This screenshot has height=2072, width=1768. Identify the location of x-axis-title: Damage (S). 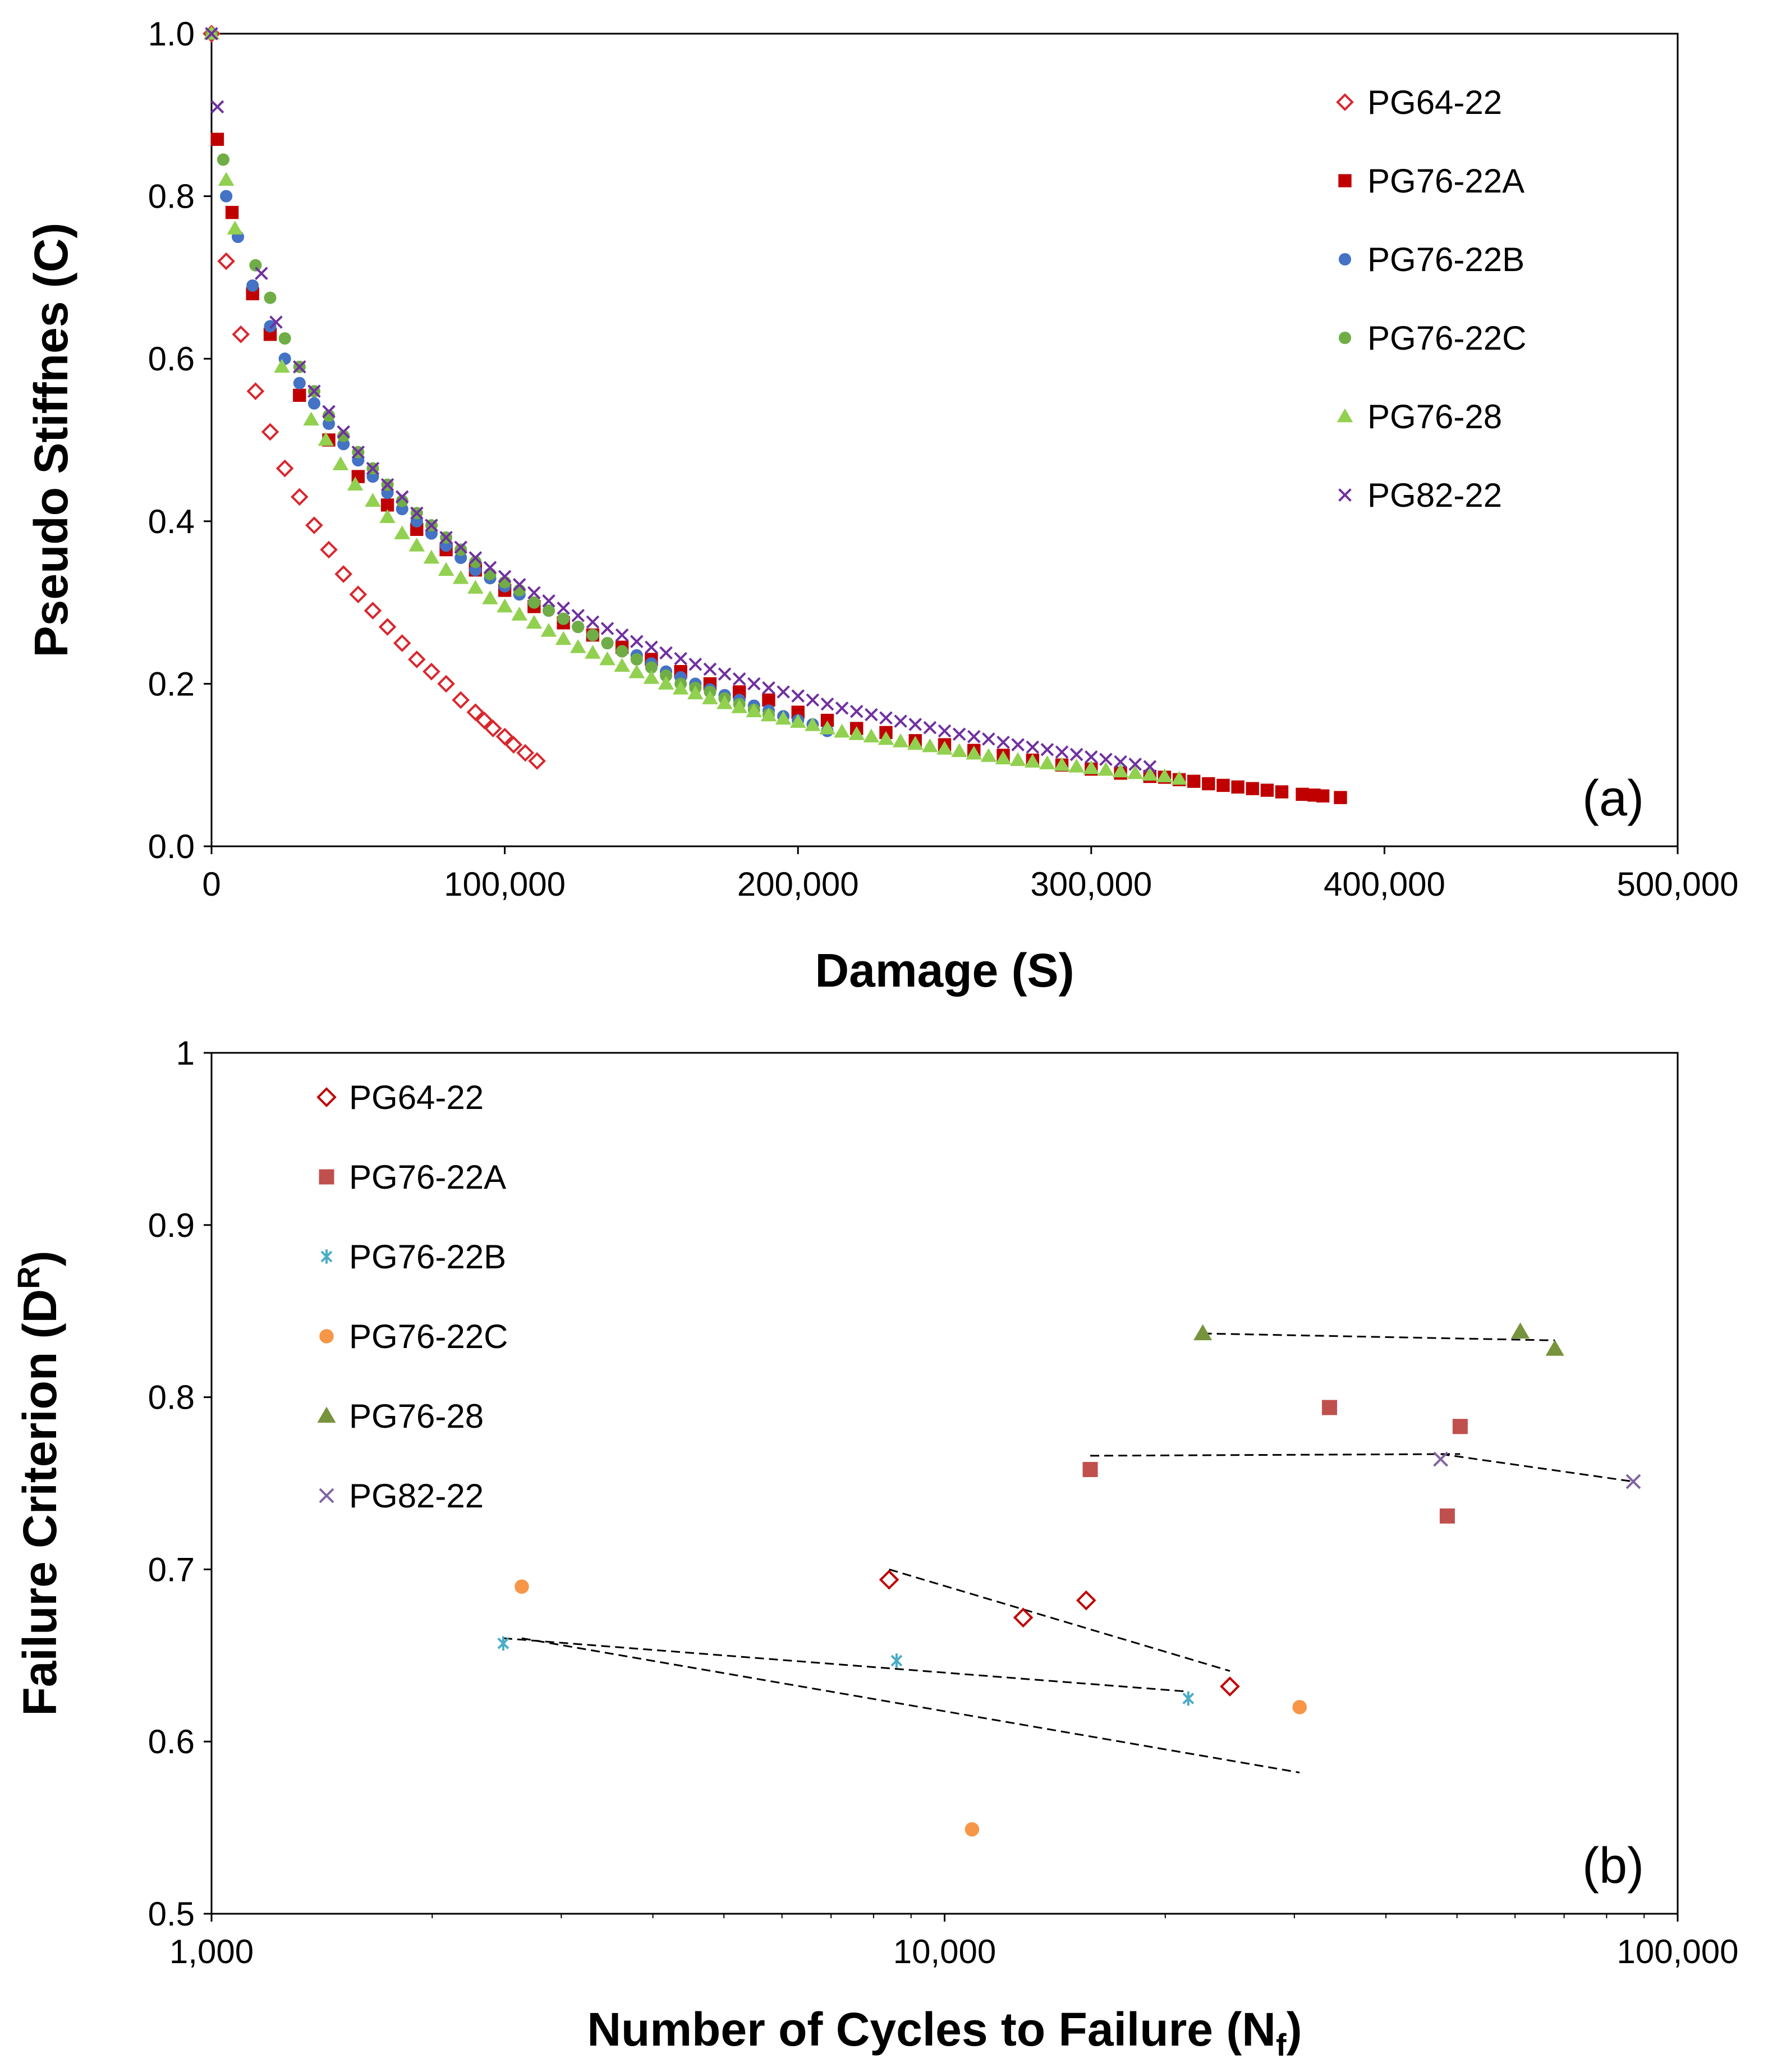
(945, 971).